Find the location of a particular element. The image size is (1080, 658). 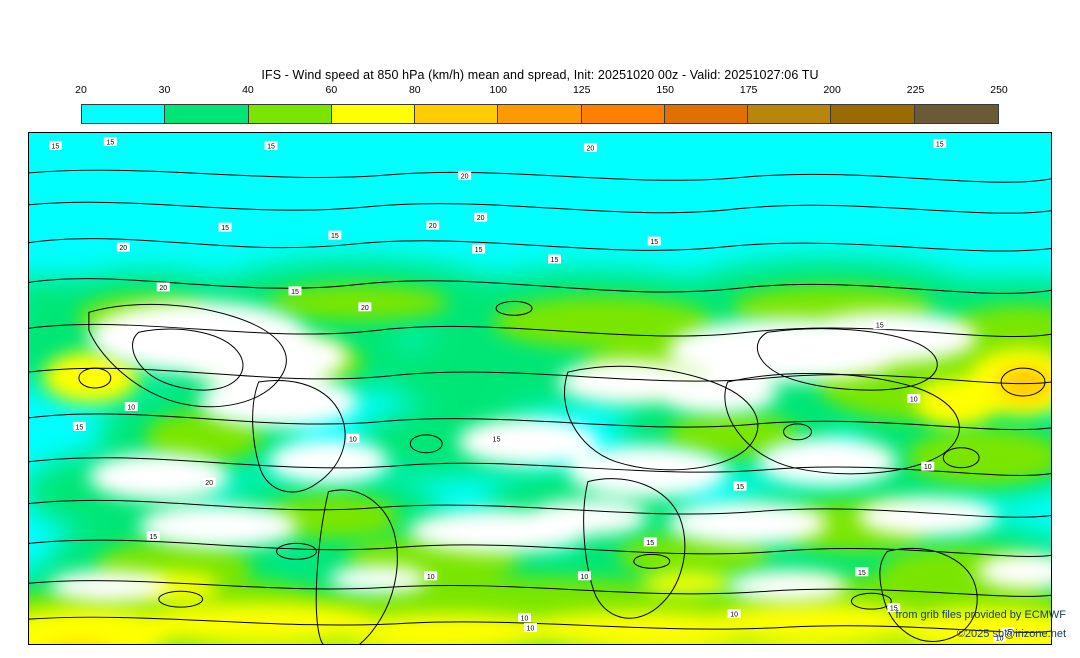

attribution-copyright: ©2025 sb@irizone.net is located at coordinates (1011, 634).